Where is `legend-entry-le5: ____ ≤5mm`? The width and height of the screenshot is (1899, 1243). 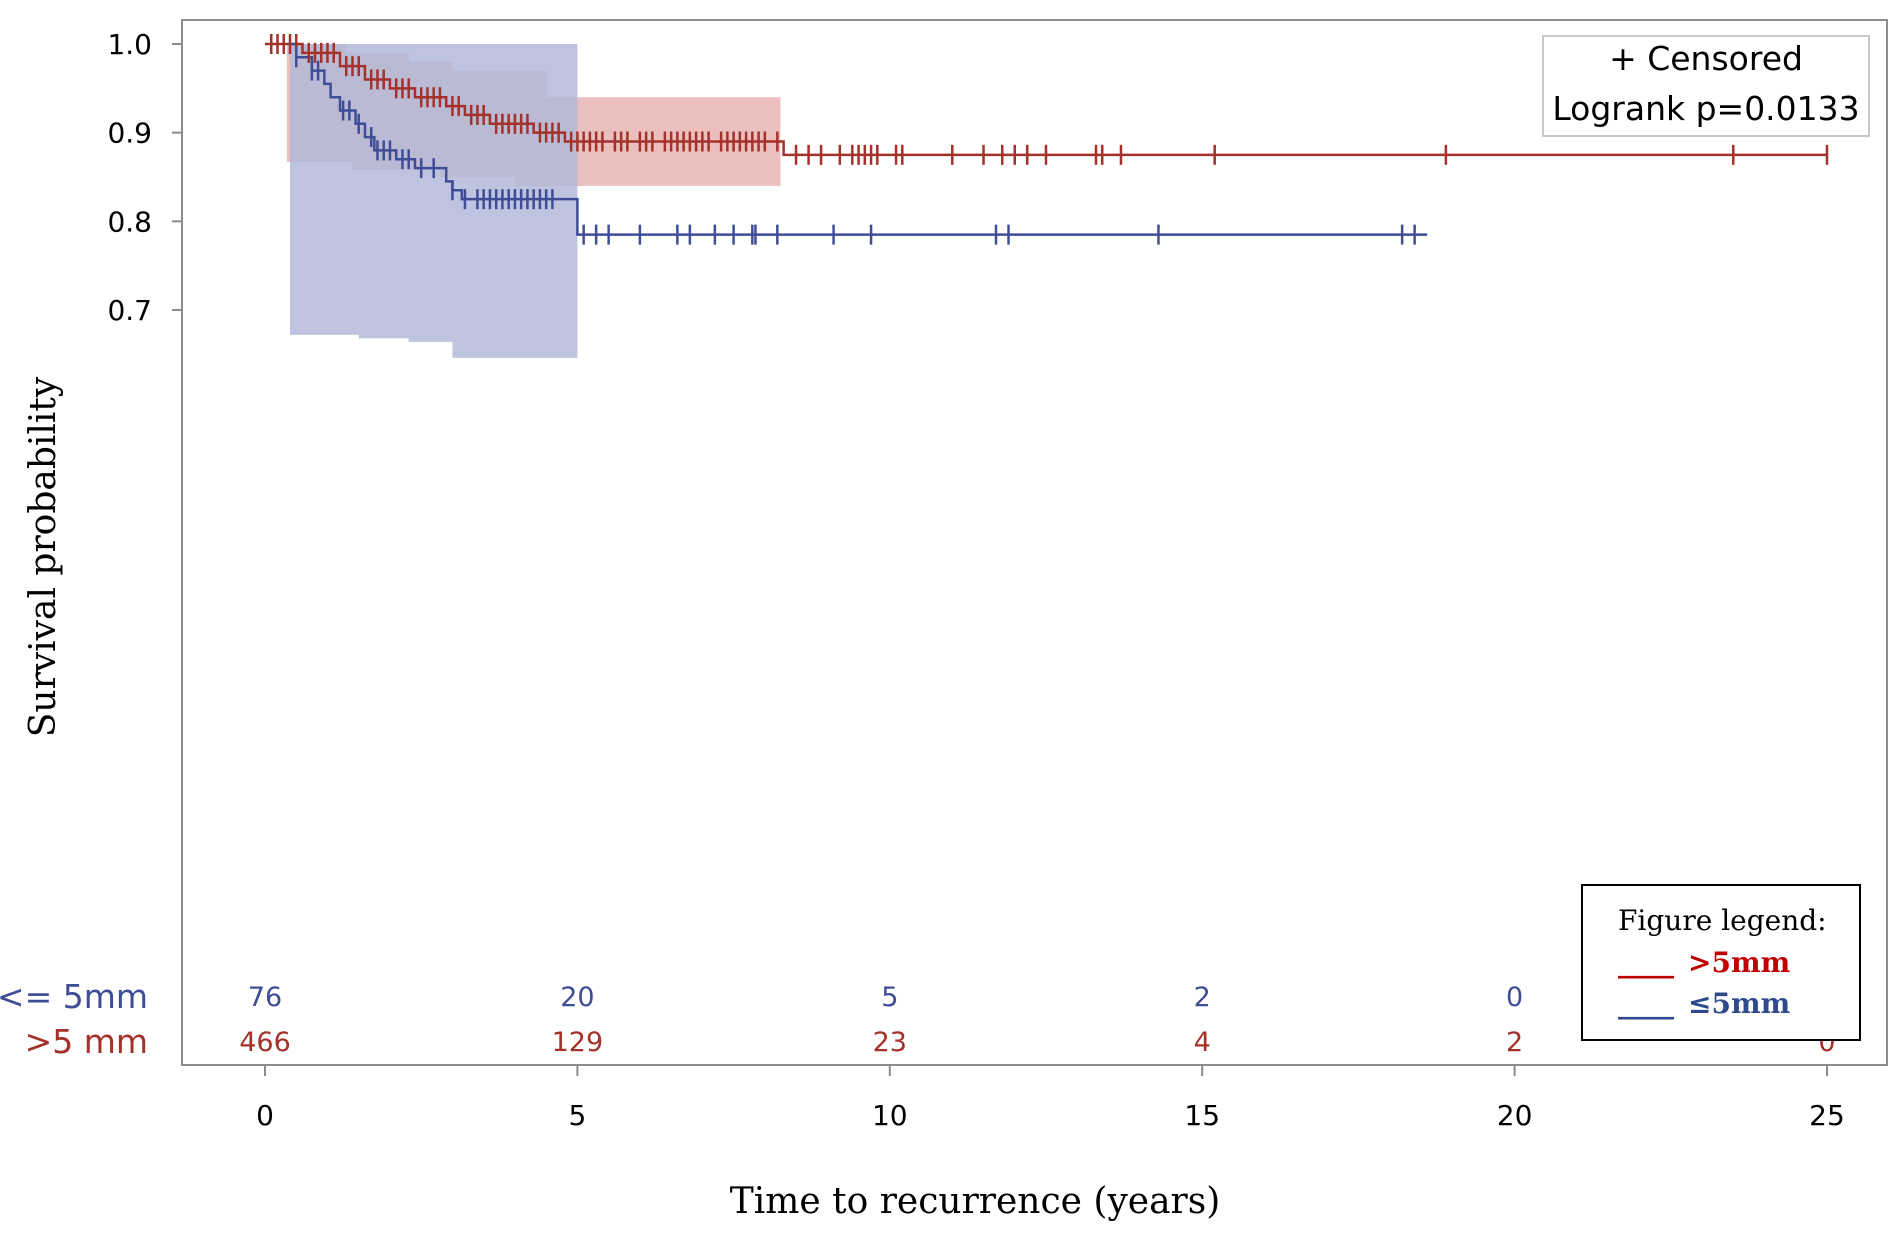
legend-entry-le5: ____ ≤5mm is located at coordinates (1704, 1003).